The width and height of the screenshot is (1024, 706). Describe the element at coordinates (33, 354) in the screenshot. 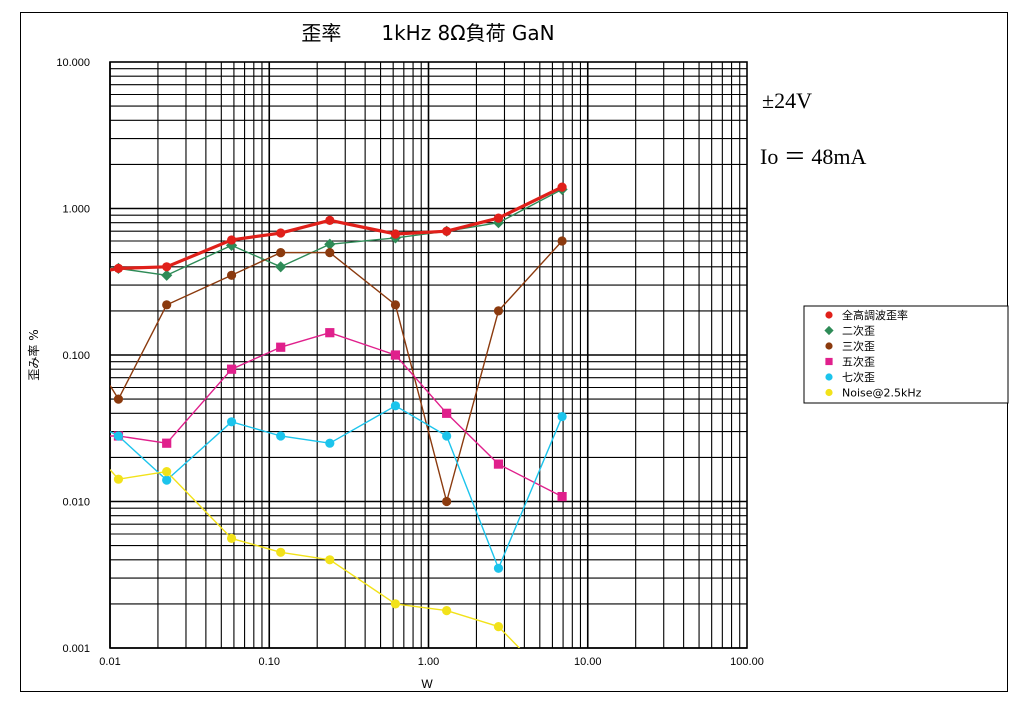

I see `y-axis-label: 歪み率 %` at that location.